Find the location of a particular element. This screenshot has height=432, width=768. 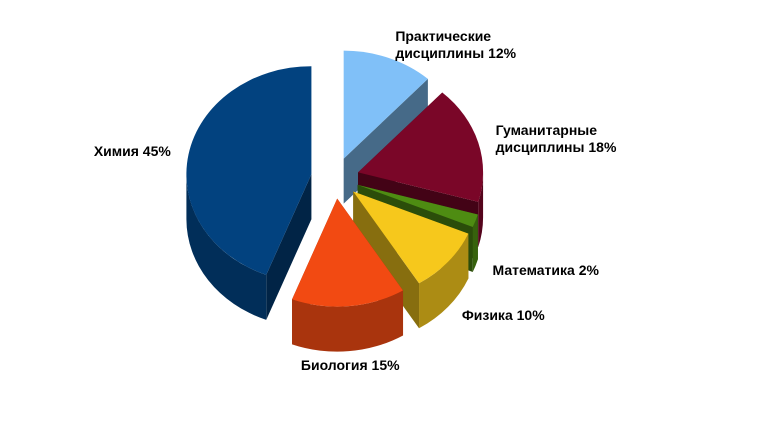

label-category: Гуманитарные дисциплины is located at coordinates (546, 138).